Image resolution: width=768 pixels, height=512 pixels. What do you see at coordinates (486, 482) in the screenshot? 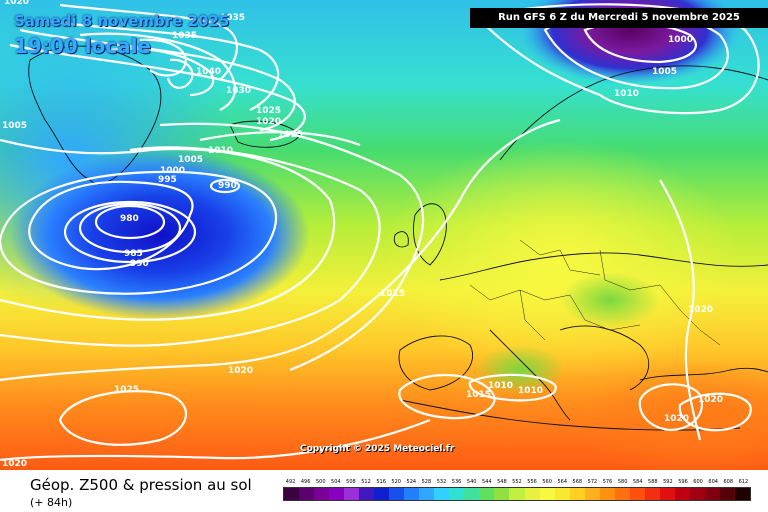
I see `scale-label: 544` at bounding box center [486, 482].